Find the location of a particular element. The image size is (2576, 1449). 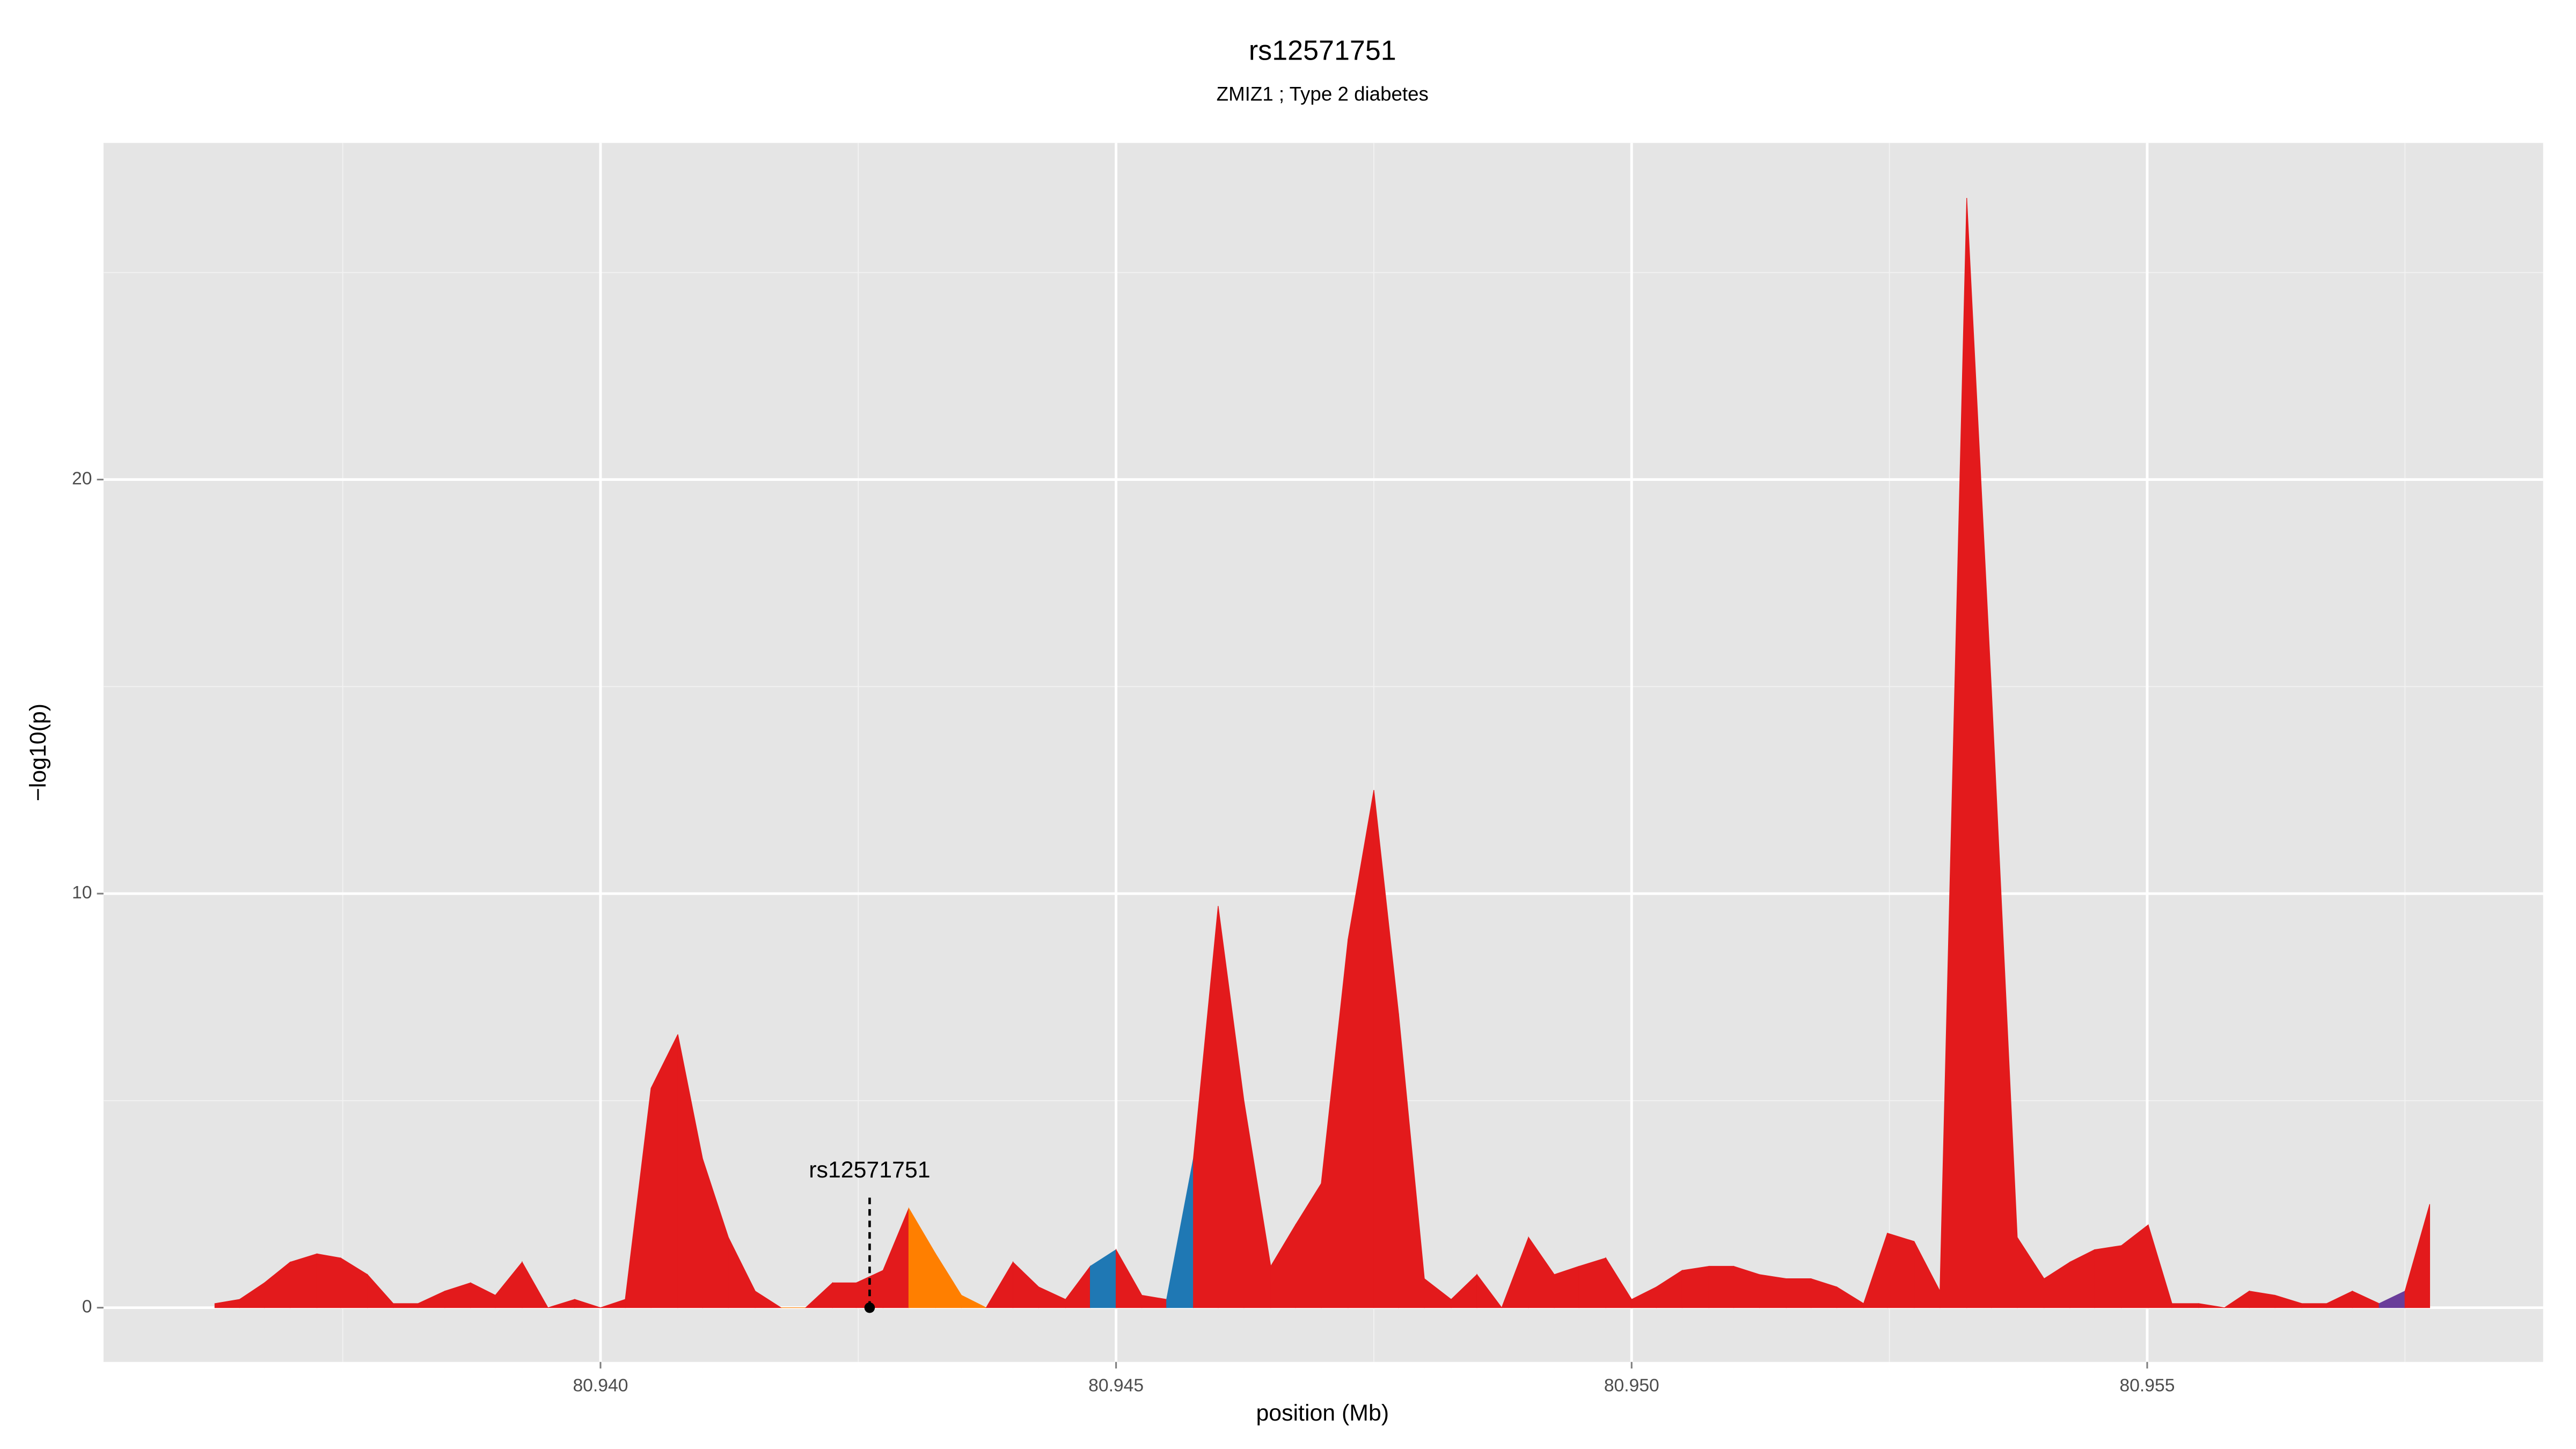

annotation-label: rs12571751 is located at coordinates (869, 1170).